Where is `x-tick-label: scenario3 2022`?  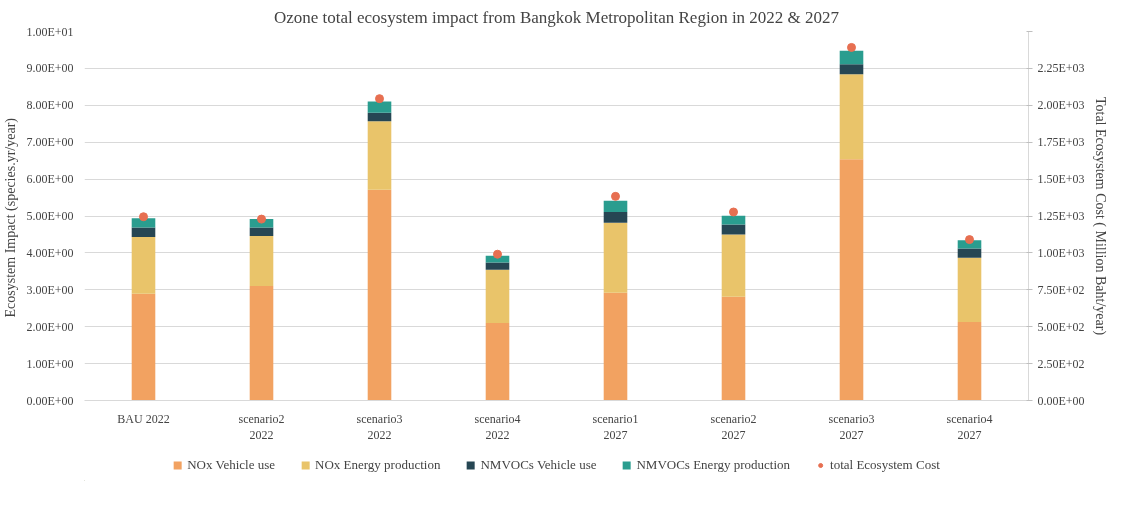 x-tick-label: scenario3 2022 is located at coordinates (379, 427).